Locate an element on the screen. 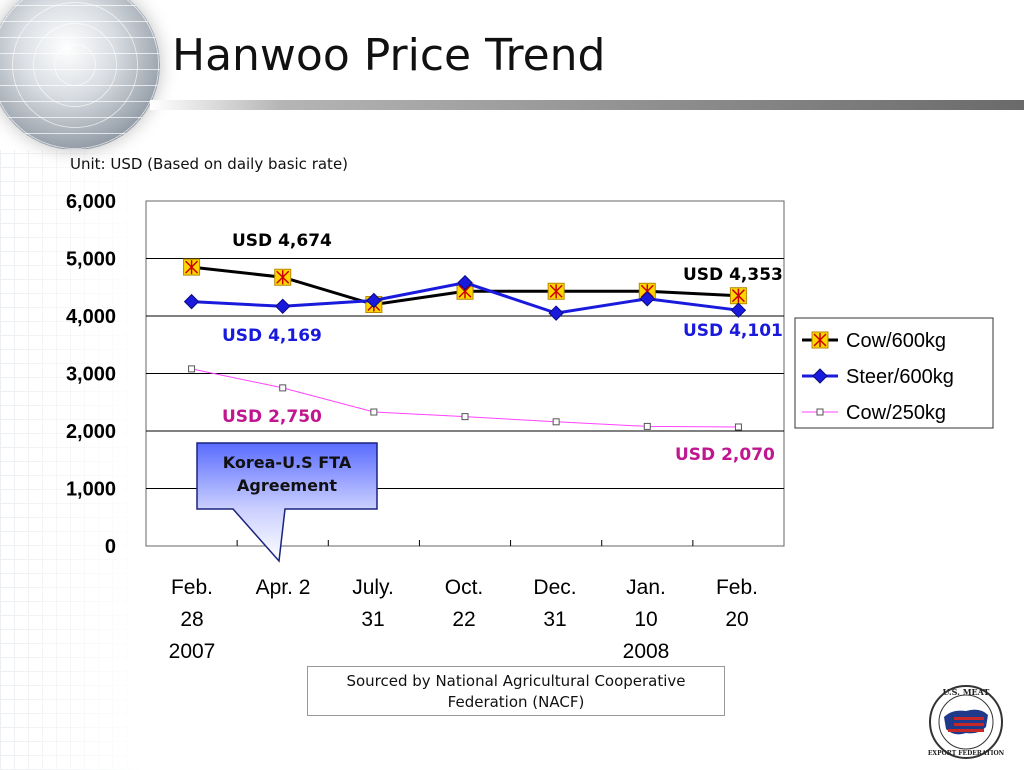 Image resolution: width=1024 pixels, height=770 pixels. y-tick-label: 2,000 is located at coordinates (91, 432).